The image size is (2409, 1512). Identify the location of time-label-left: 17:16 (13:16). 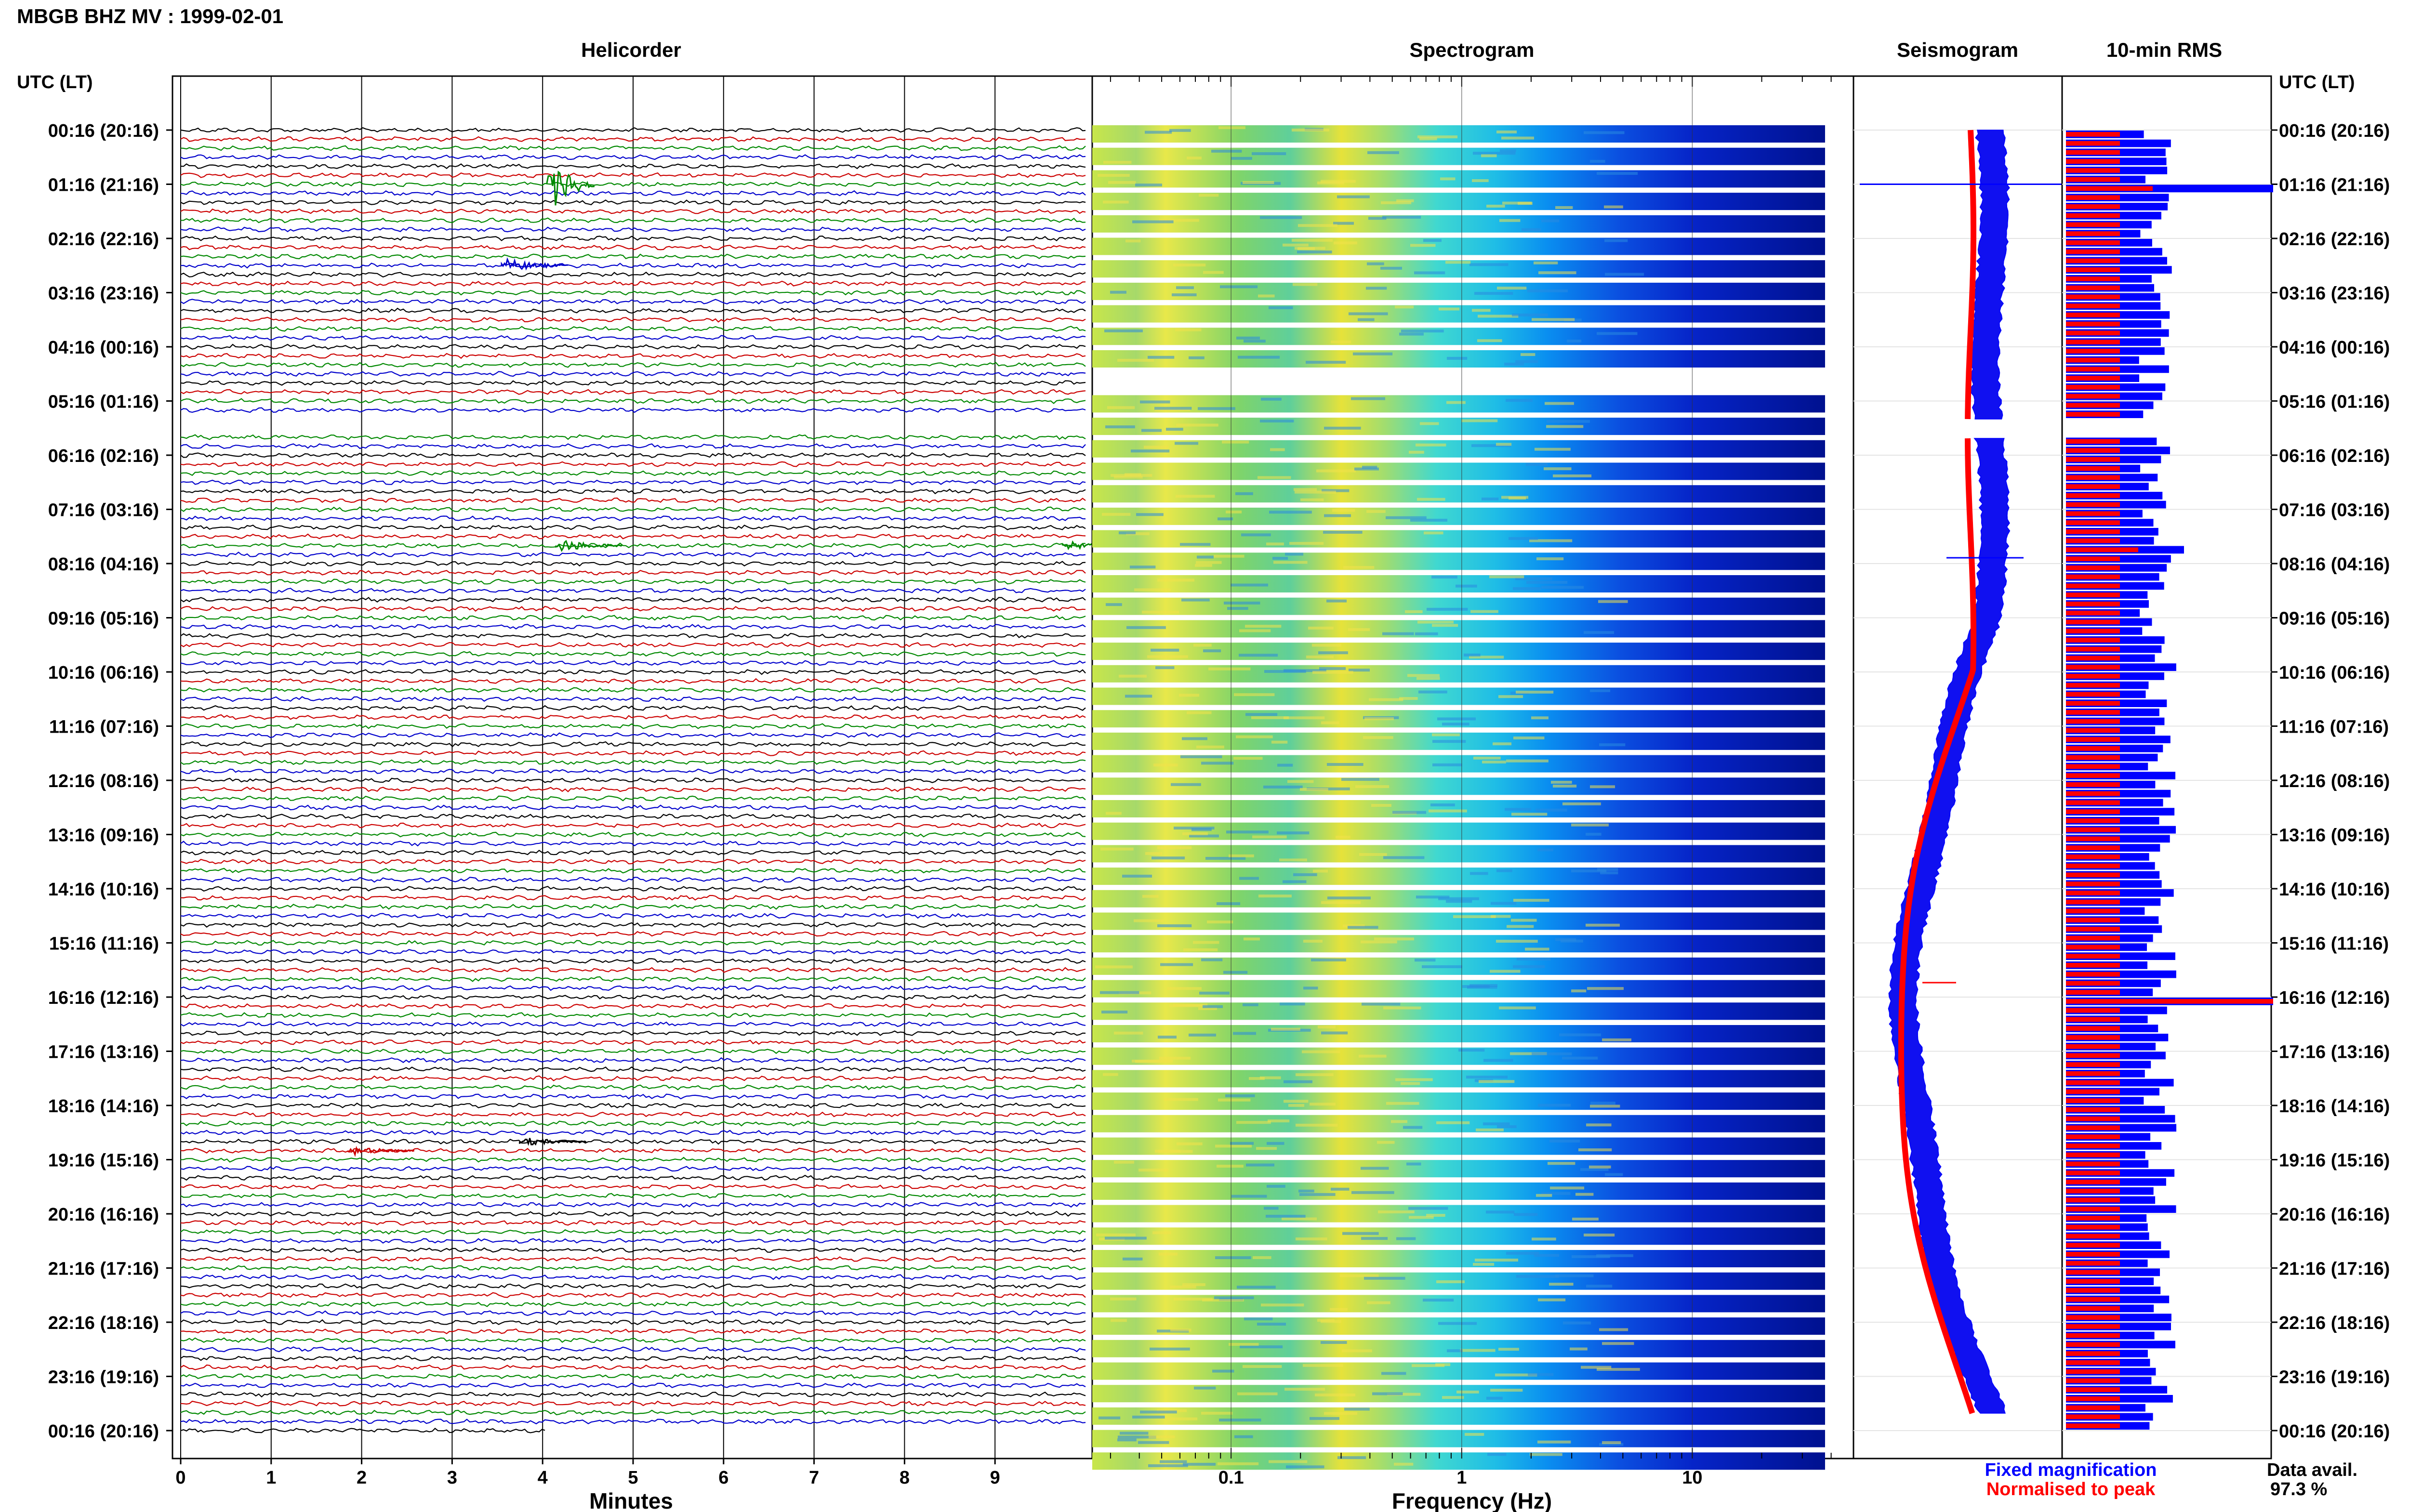
(103, 1052).